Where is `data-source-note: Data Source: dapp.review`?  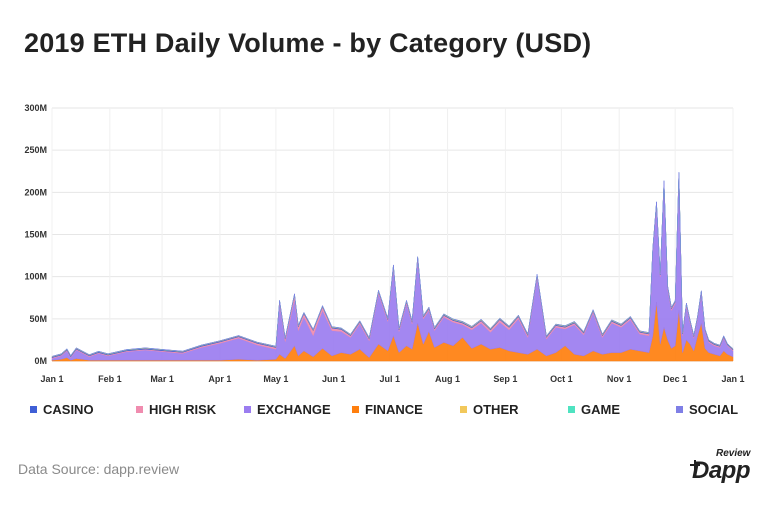
data-source-note: Data Source: dapp.review is located at coordinates (99, 469).